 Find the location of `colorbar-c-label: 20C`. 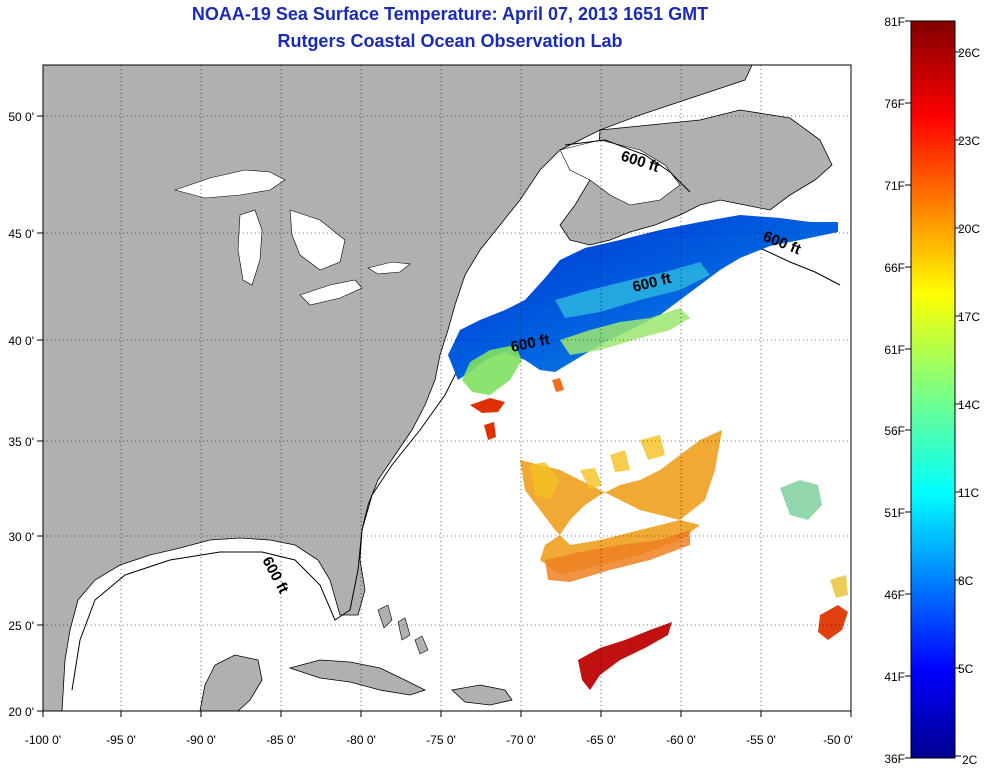

colorbar-c-label: 20C is located at coordinates (969, 229).